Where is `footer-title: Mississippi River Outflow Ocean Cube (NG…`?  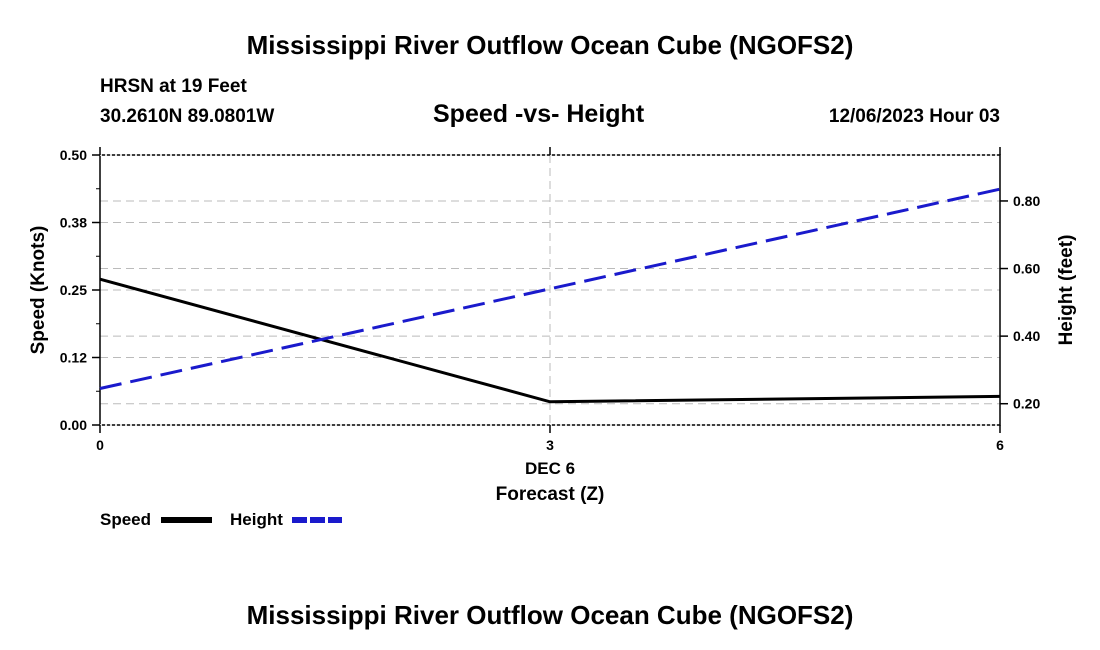
footer-title: Mississippi River Outflow Ocean Cube (NG… is located at coordinates (550, 615).